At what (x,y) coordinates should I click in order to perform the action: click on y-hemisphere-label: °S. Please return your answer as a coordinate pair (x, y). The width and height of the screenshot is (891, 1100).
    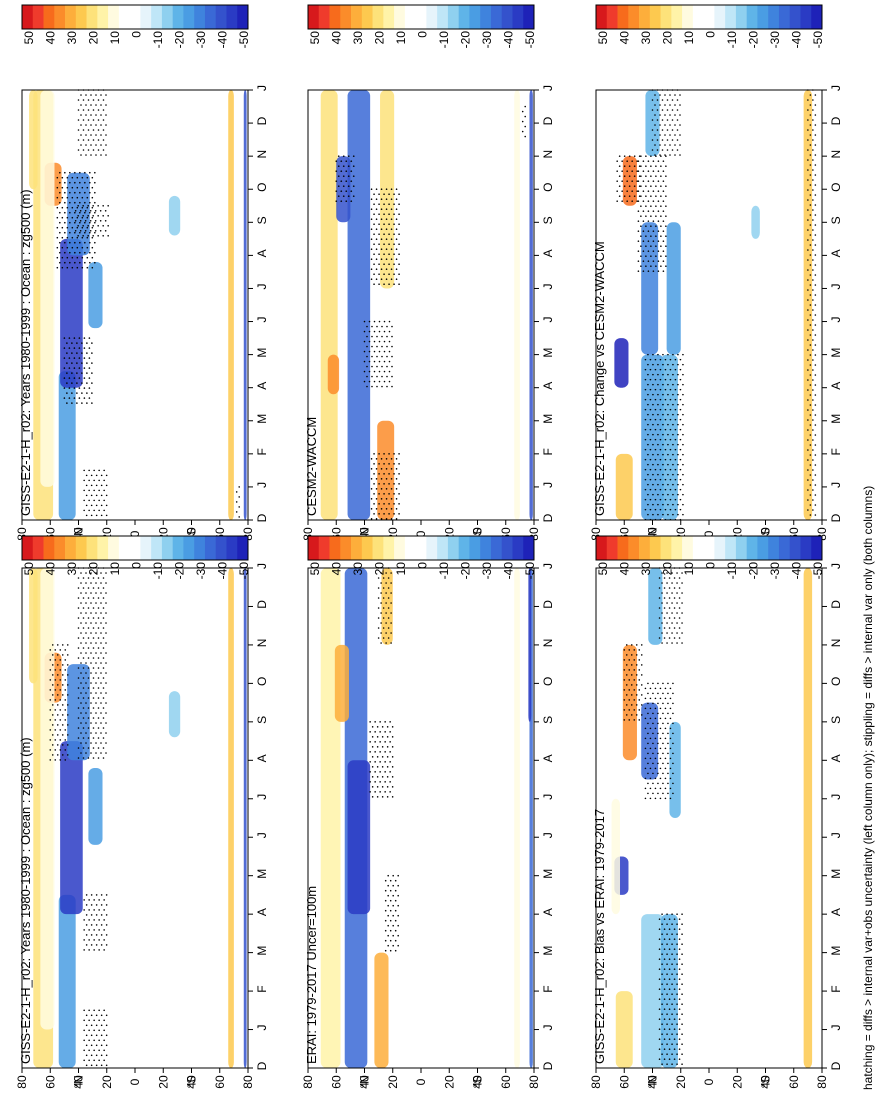
    Looking at the image, I should click on (478, 1082).